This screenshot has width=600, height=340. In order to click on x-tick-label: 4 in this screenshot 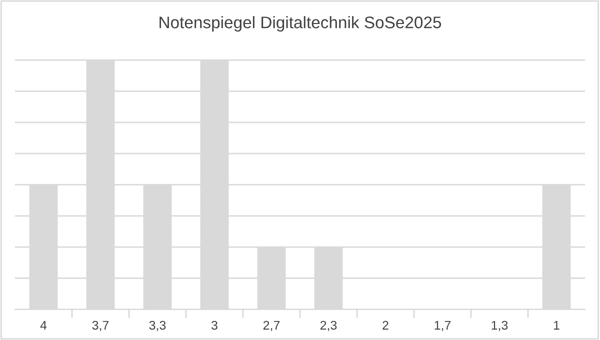, I will do `click(43, 325)`.